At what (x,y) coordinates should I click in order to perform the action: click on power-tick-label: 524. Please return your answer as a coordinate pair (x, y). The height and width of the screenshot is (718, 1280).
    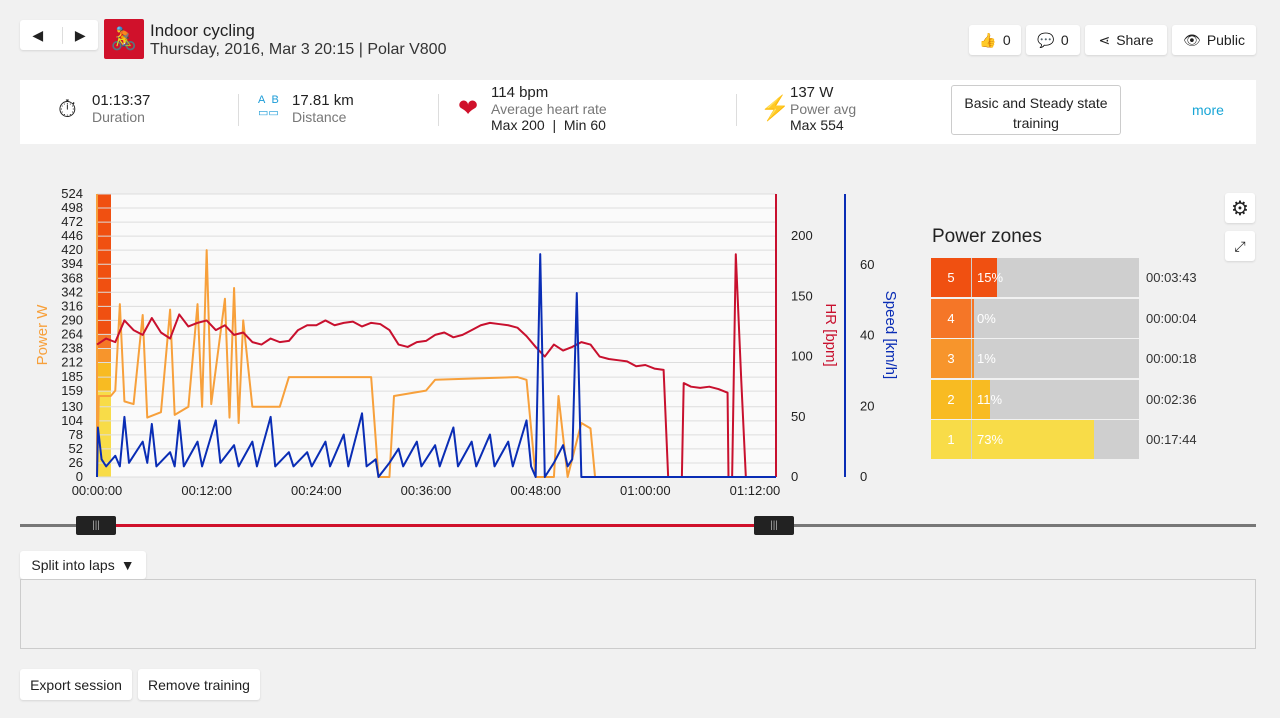
    Looking at the image, I should click on (72, 193).